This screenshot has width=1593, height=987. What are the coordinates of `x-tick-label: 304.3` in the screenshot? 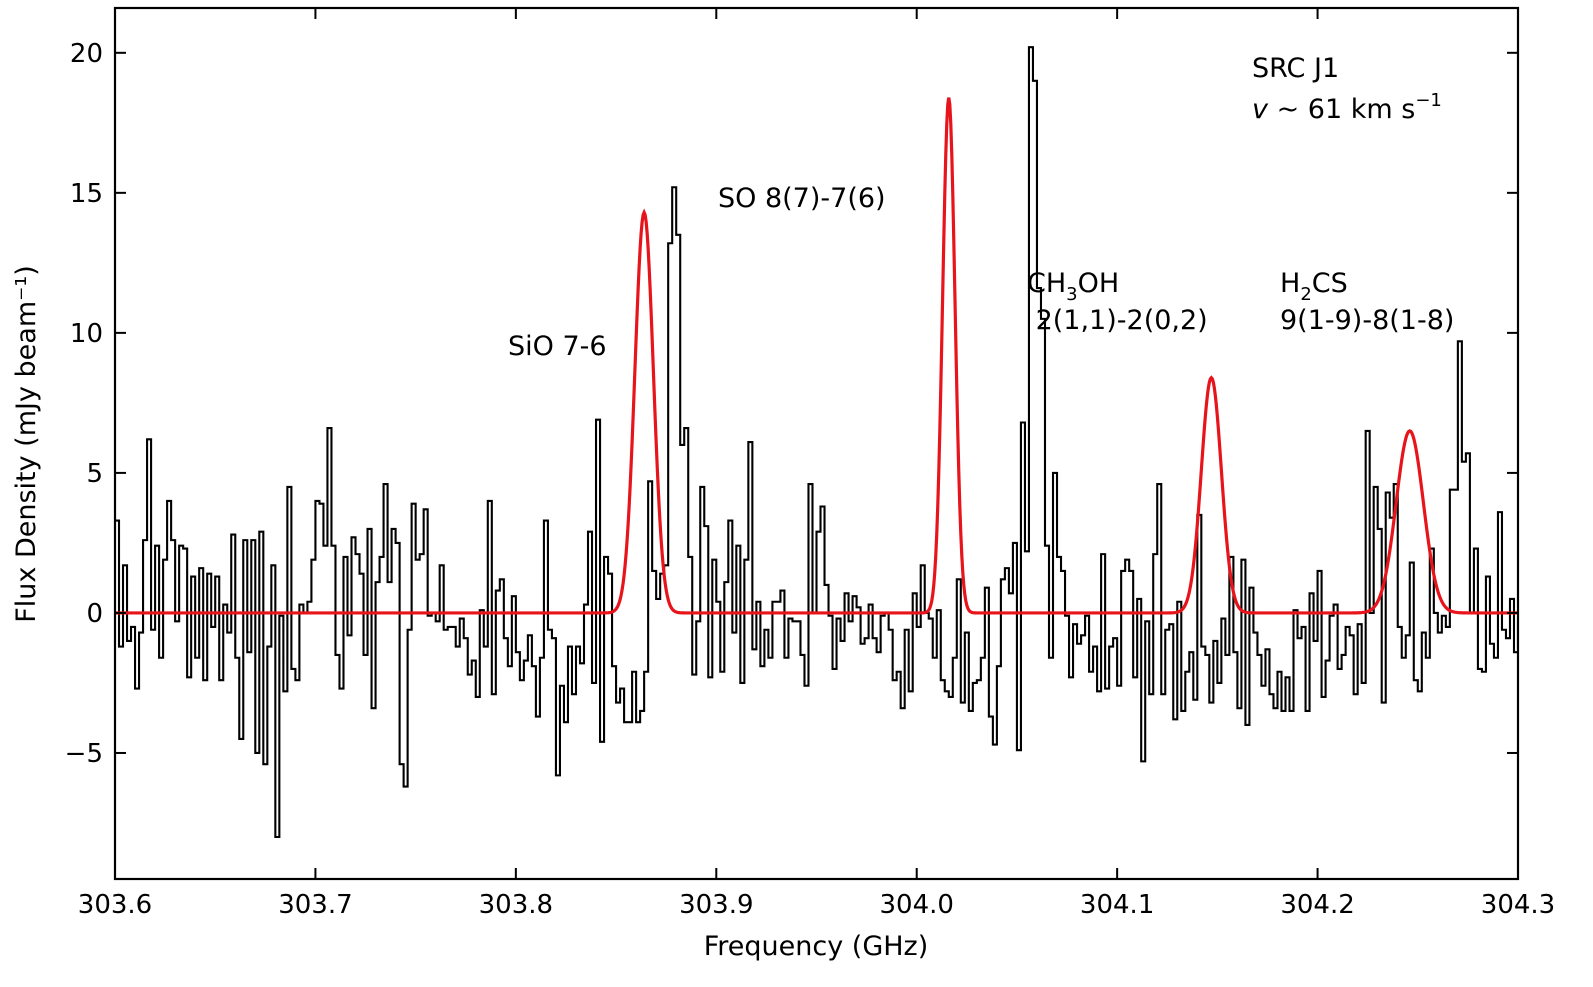 It's located at (1518, 905).